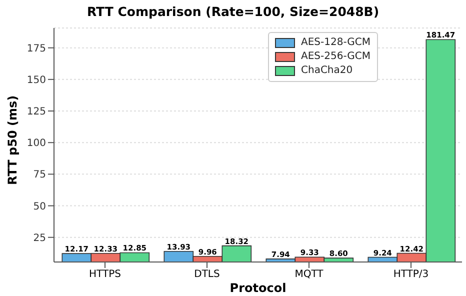 Image resolution: width=466 pixels, height=296 pixels. I want to click on chart-title: RTT Comparison (Rate=100, Size=2048B), so click(233, 11).